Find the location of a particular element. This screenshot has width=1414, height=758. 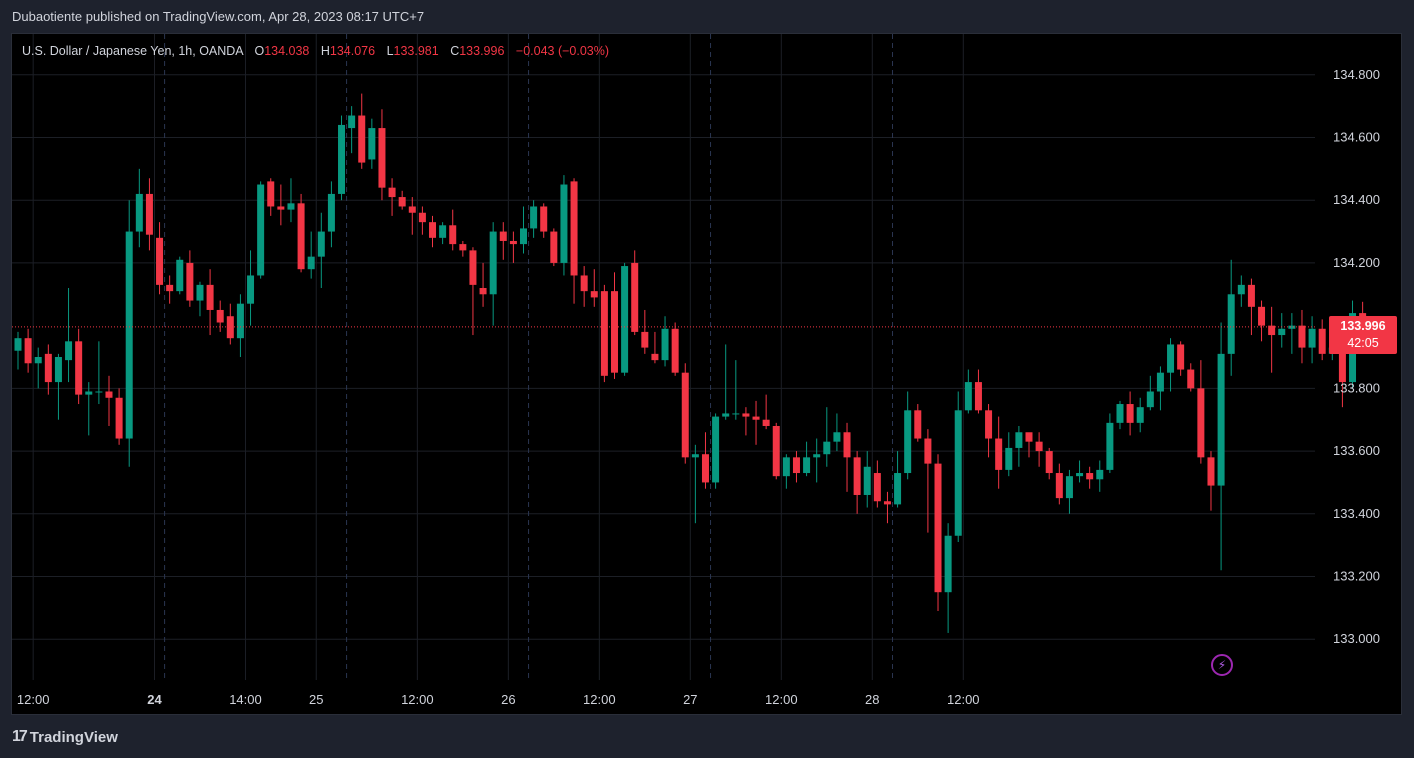

price-tick-label: 134.200 is located at coordinates (1356, 262).